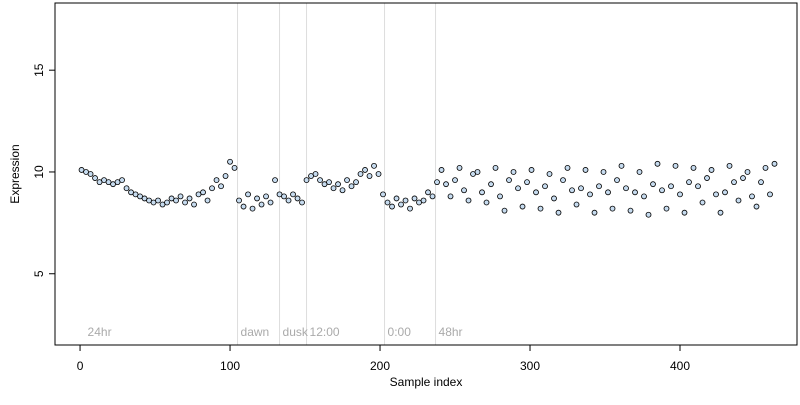 The width and height of the screenshot is (800, 405). Describe the element at coordinates (255, 332) in the screenshot. I see `region-label: dawn` at that location.